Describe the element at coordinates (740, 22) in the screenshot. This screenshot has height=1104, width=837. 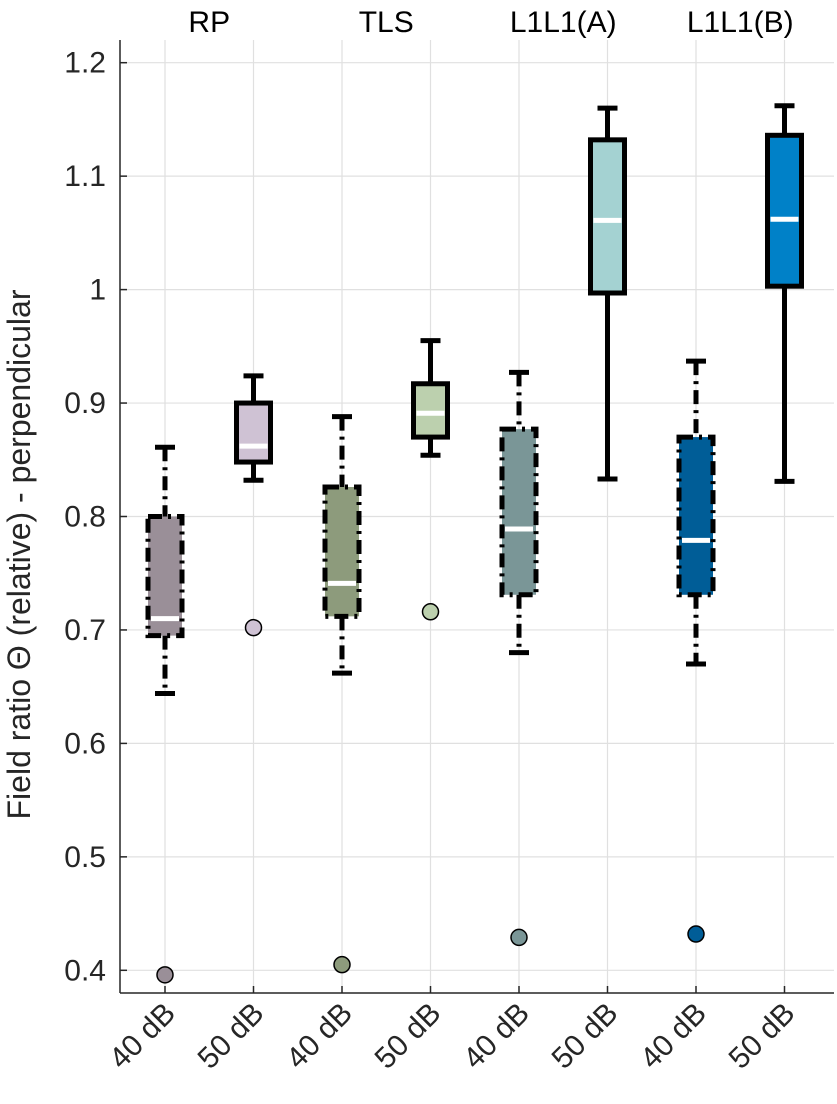
I see `group-label: L1L1(B)` at that location.